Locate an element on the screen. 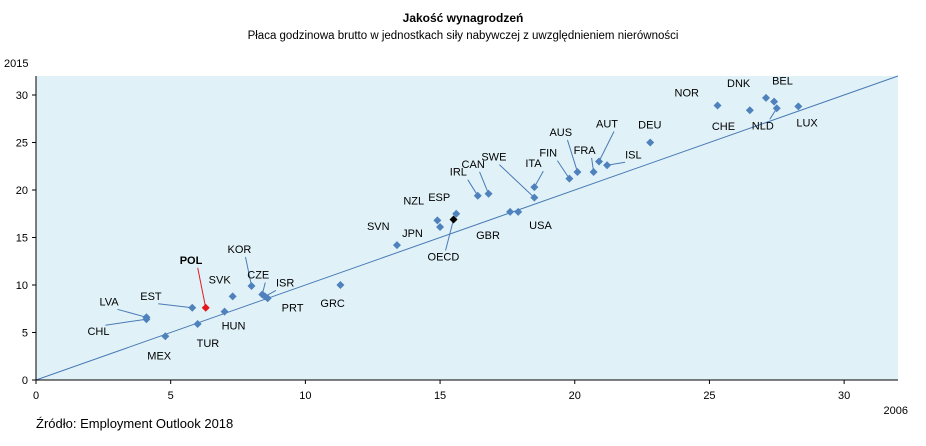 The image size is (926, 446). leader-line-kor is located at coordinates (248, 271).